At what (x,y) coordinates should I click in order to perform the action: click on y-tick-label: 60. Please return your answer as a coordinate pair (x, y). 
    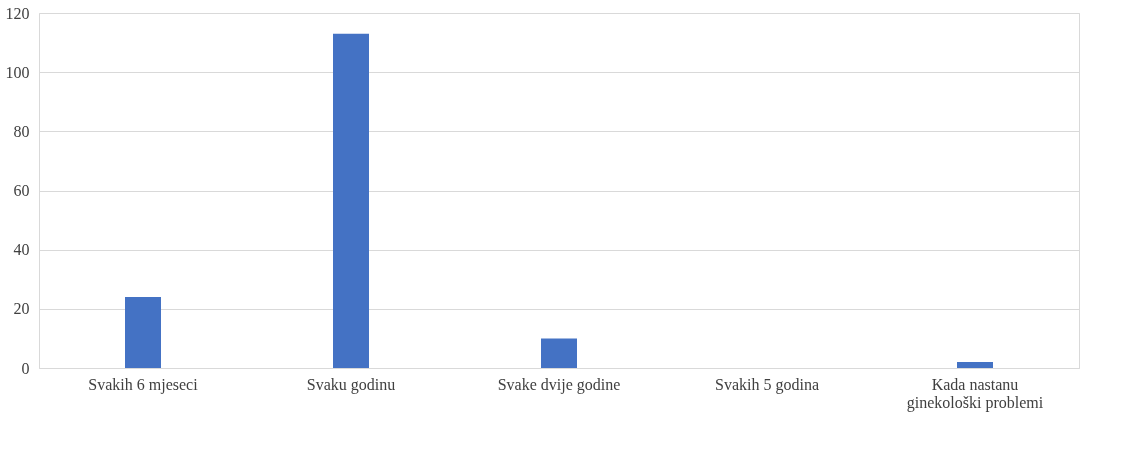
    Looking at the image, I should click on (21, 190).